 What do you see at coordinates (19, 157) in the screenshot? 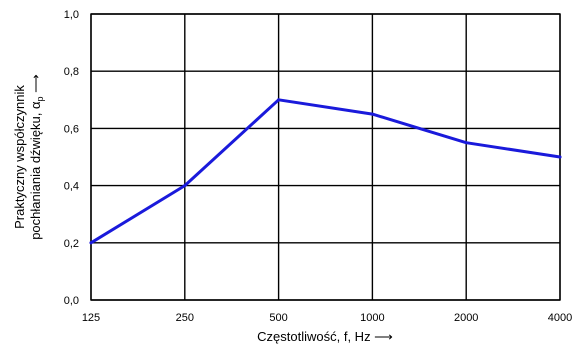
I see `y-axis-label-line1: Praktyczny współczynnik` at bounding box center [19, 157].